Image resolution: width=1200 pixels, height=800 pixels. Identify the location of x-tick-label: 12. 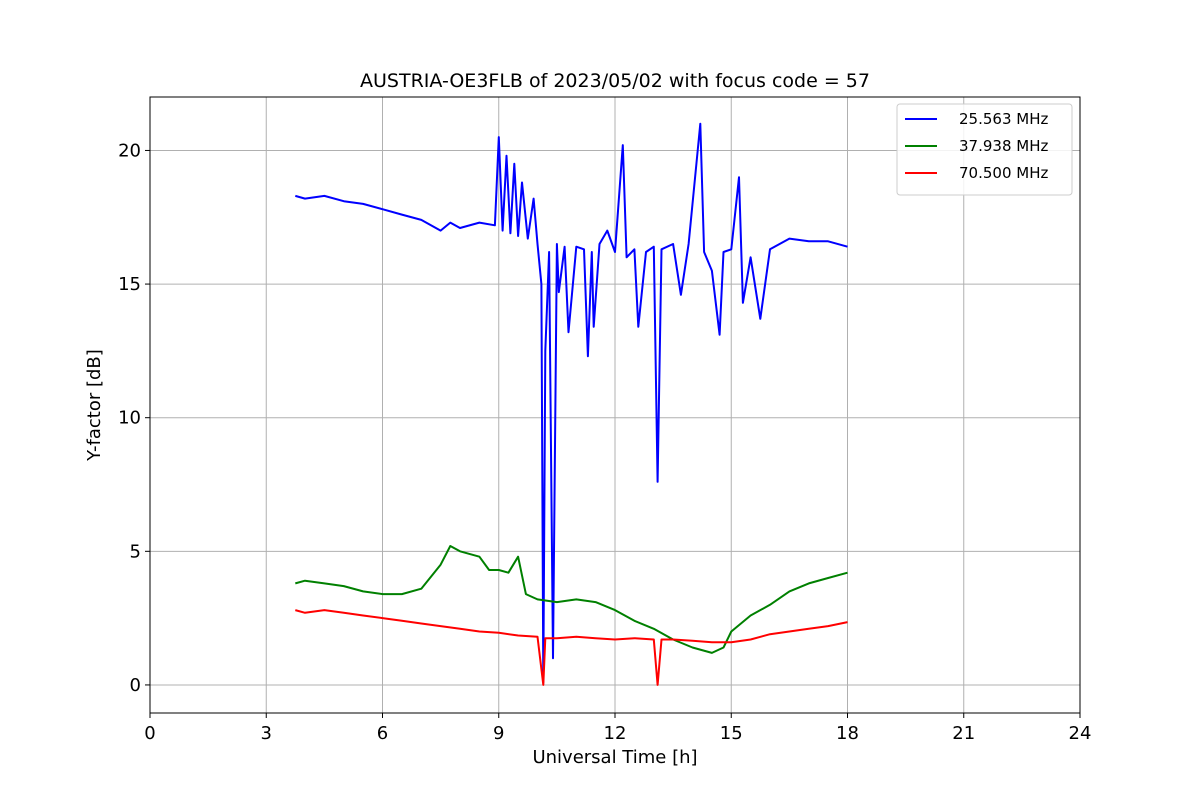
(615, 733).